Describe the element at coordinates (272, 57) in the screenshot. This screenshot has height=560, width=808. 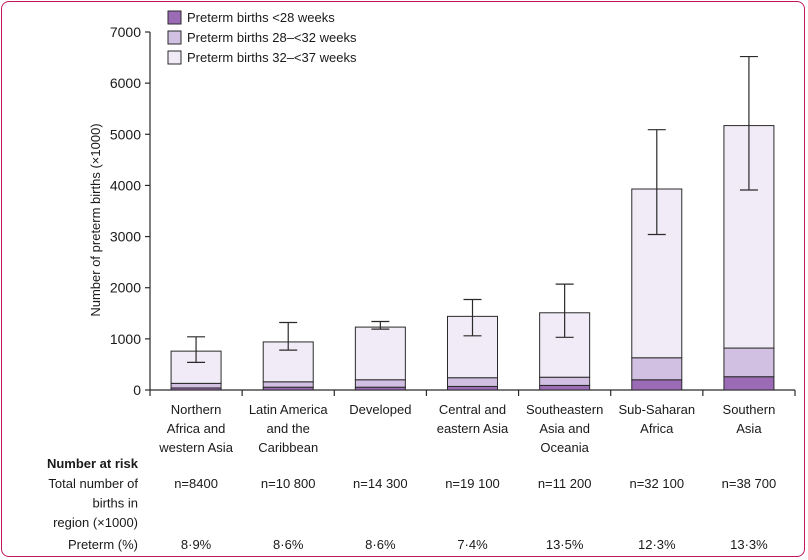
I see `legend-label: Preterm births 32–<37 weeks` at that location.